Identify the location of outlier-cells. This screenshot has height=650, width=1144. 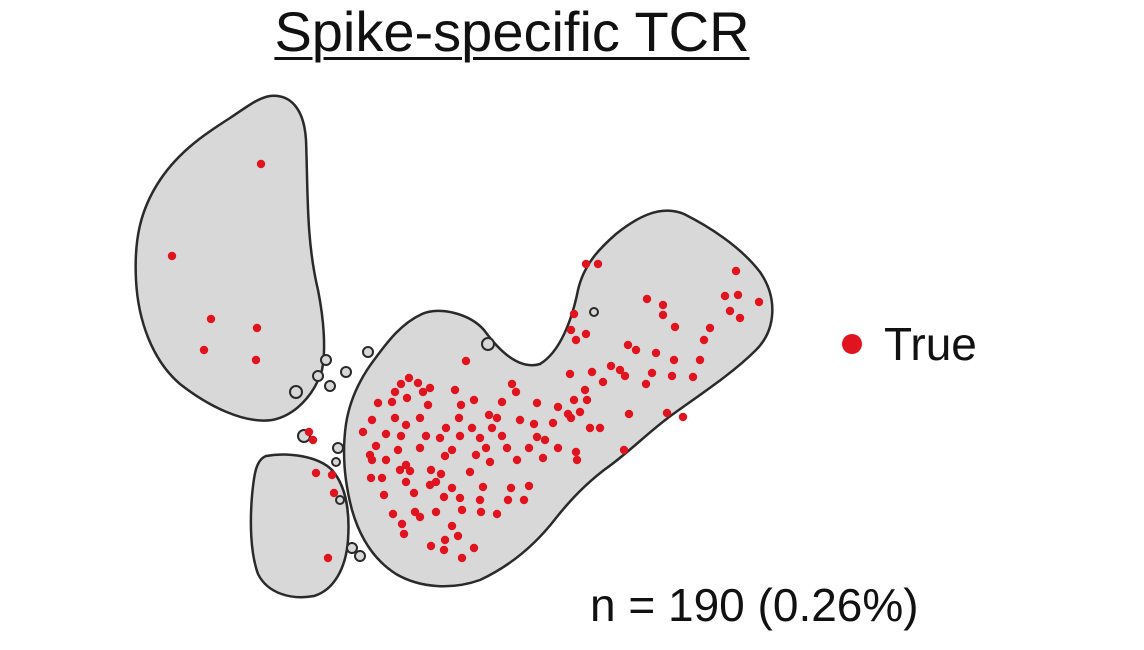
(444, 434).